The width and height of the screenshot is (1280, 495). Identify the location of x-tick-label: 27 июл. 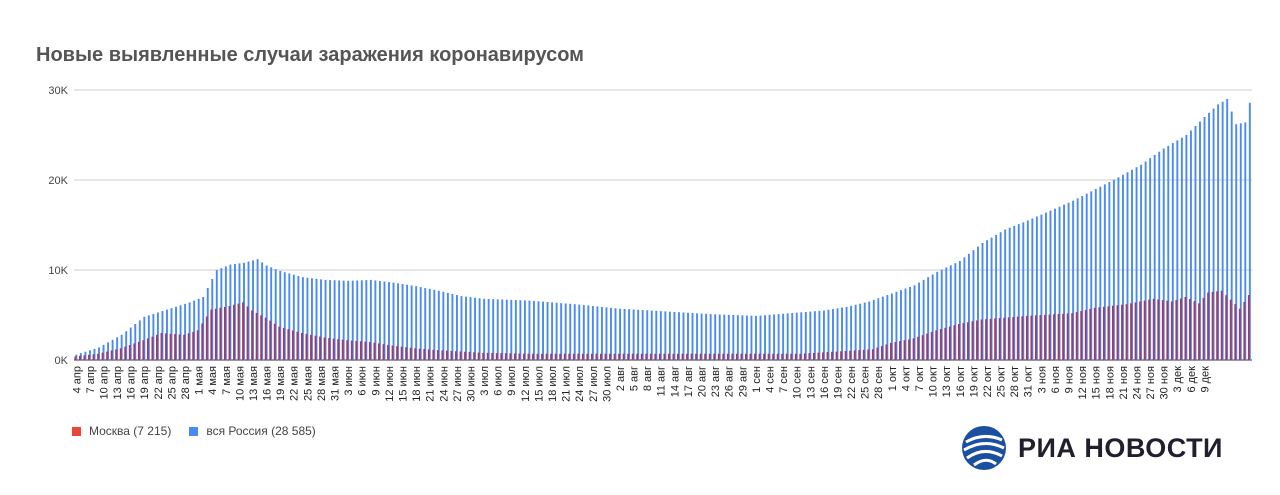
(594, 384).